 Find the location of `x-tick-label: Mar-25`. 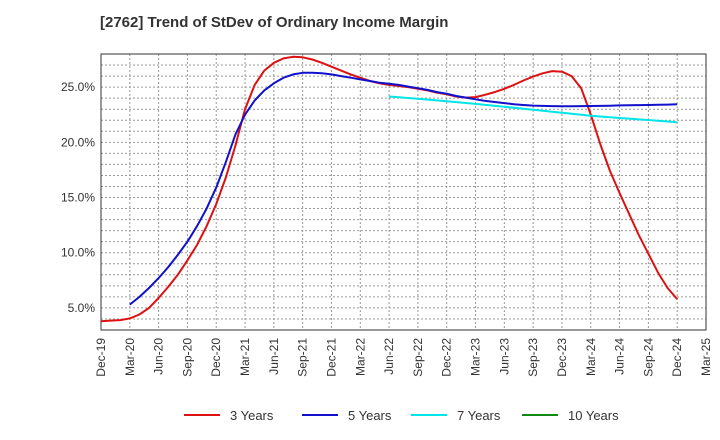

x-tick-label: Mar-25 is located at coordinates (706, 357).